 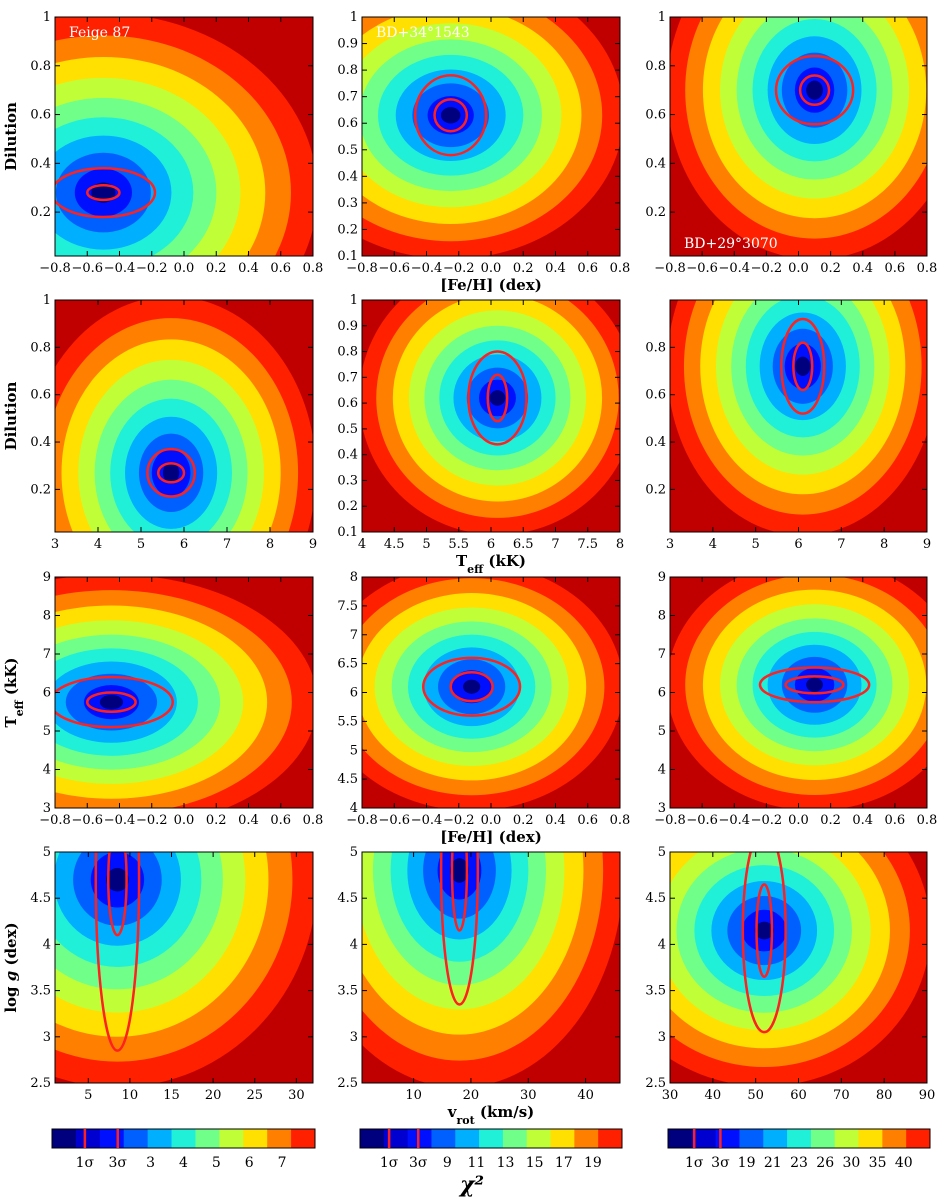 What do you see at coordinates (362, 268) in the screenshot?
I see `x-tick-label: −0.8` at bounding box center [362, 268].